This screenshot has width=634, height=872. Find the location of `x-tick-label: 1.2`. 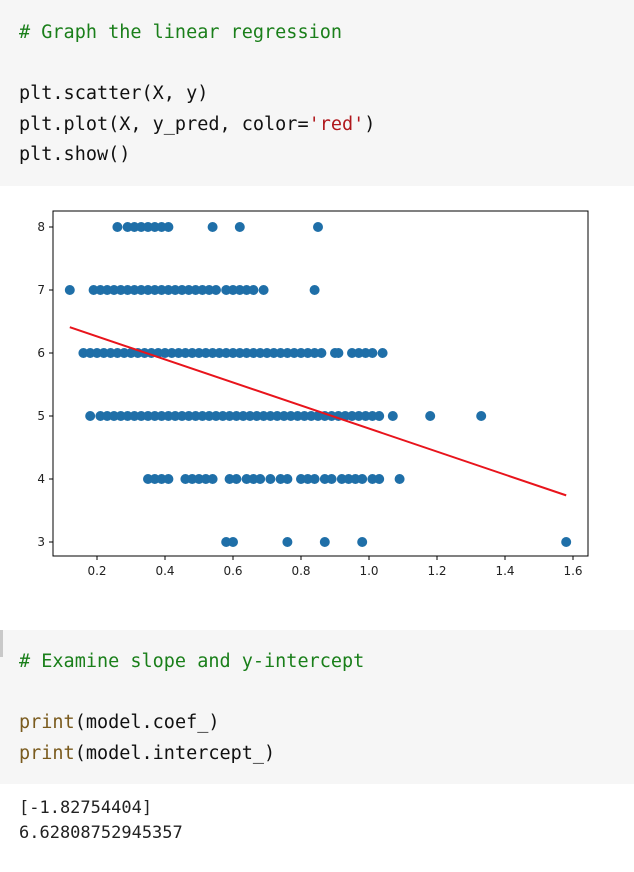

x-tick-label: 1.2 is located at coordinates (436, 571).